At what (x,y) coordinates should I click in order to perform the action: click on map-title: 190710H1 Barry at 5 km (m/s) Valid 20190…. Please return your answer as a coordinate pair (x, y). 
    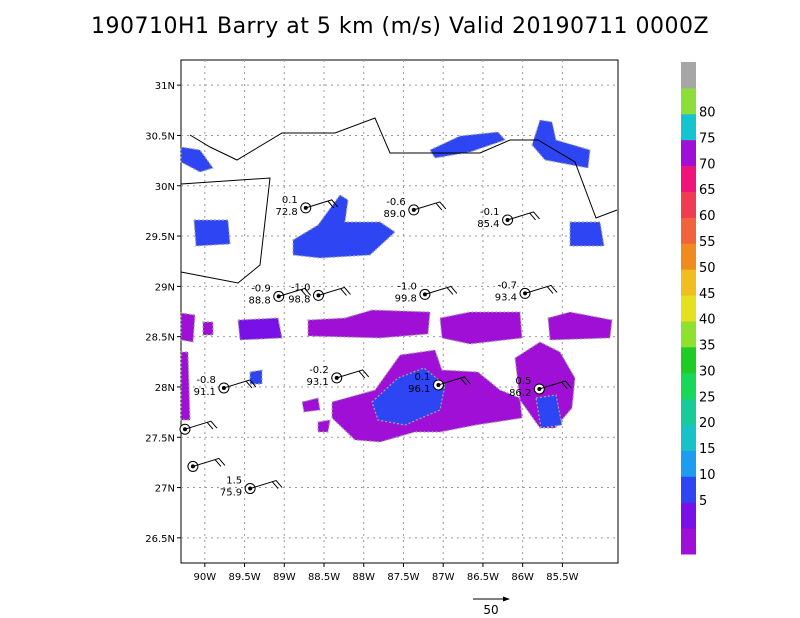
    Looking at the image, I should click on (400, 26).